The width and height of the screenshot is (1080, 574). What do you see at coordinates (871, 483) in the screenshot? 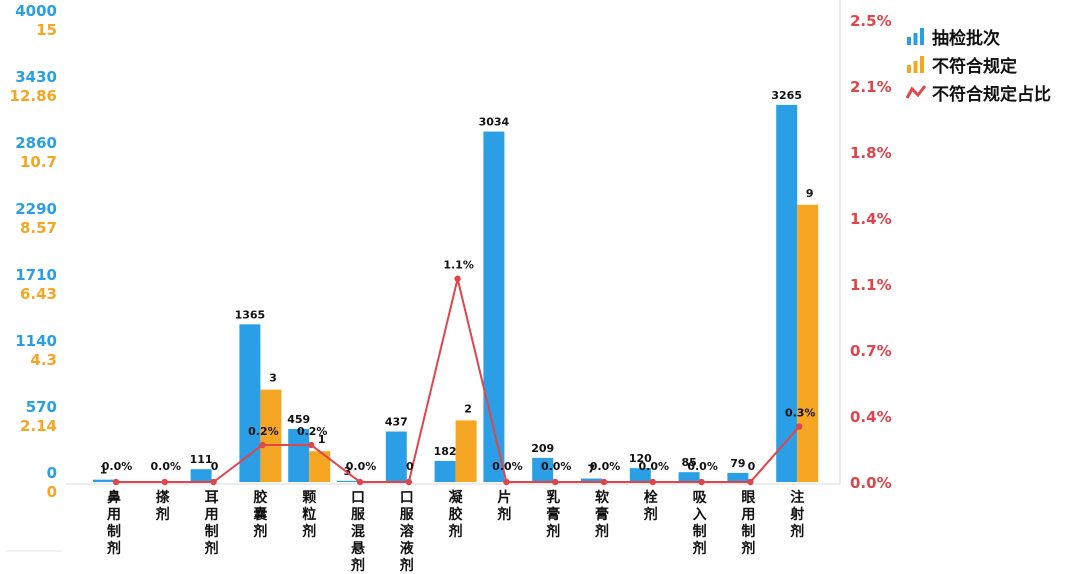
I see `y-tick-right: 0.0%` at bounding box center [871, 483].